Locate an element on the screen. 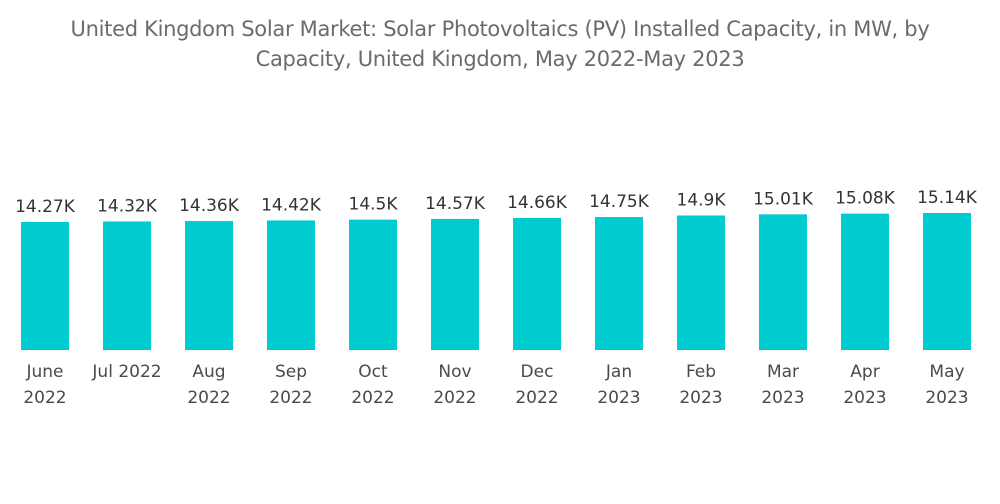 This screenshot has width=1000, height=504. data-label: 14.5K is located at coordinates (374, 205).